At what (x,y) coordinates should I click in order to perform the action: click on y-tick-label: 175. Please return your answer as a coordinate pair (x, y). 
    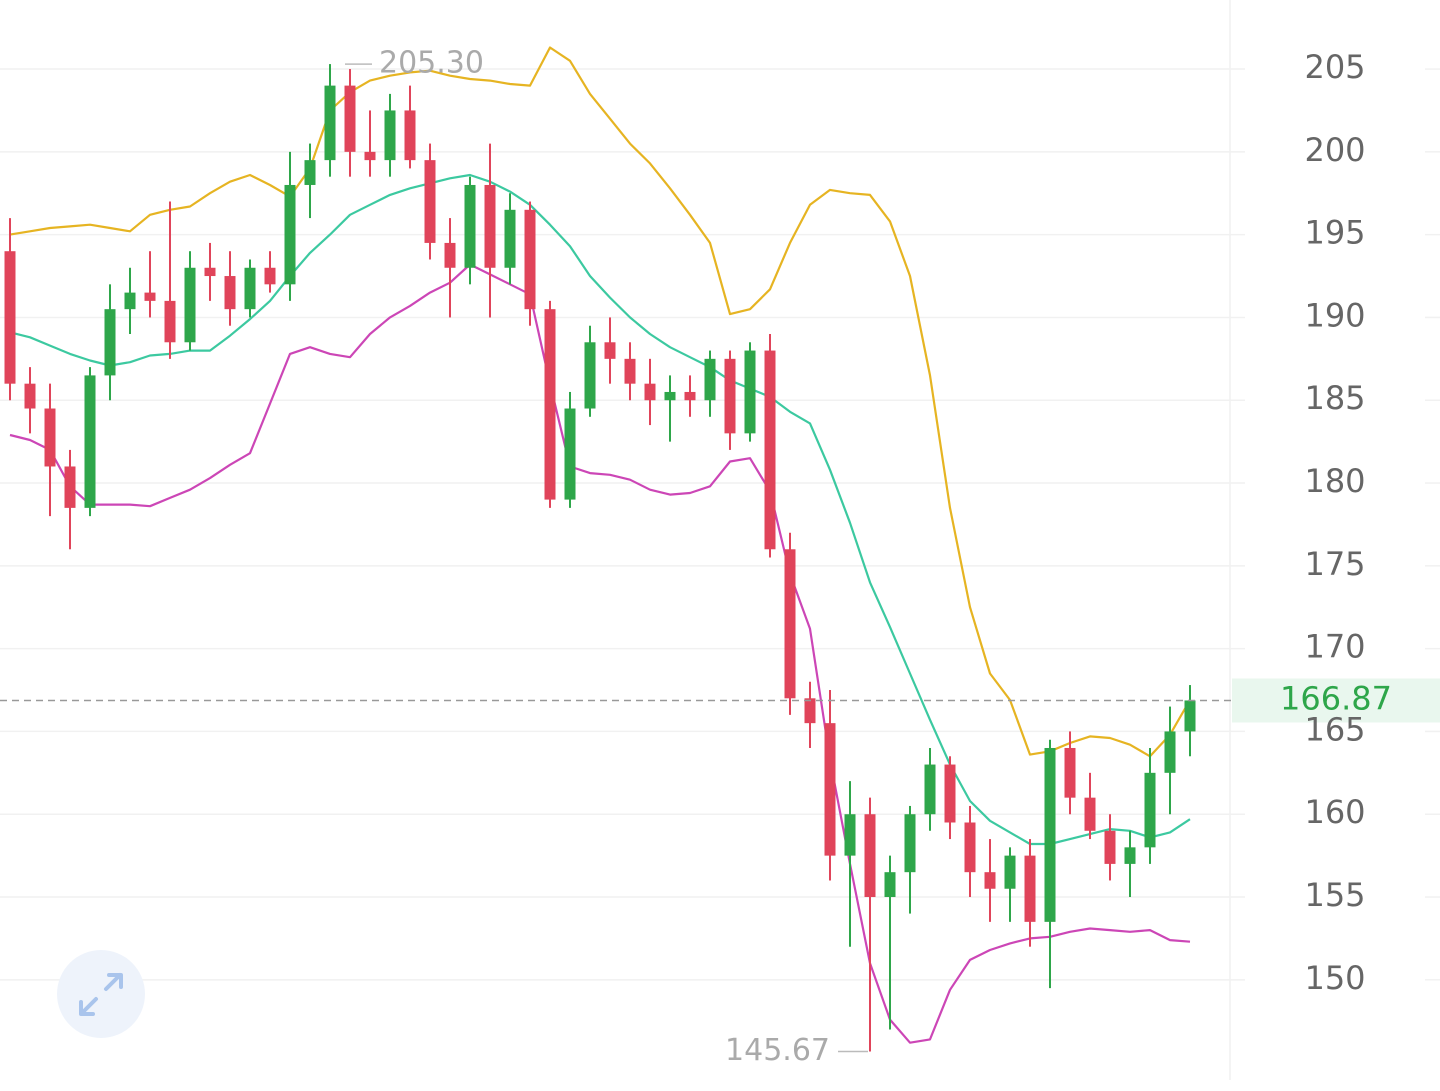
    Looking at the image, I should click on (1334, 564).